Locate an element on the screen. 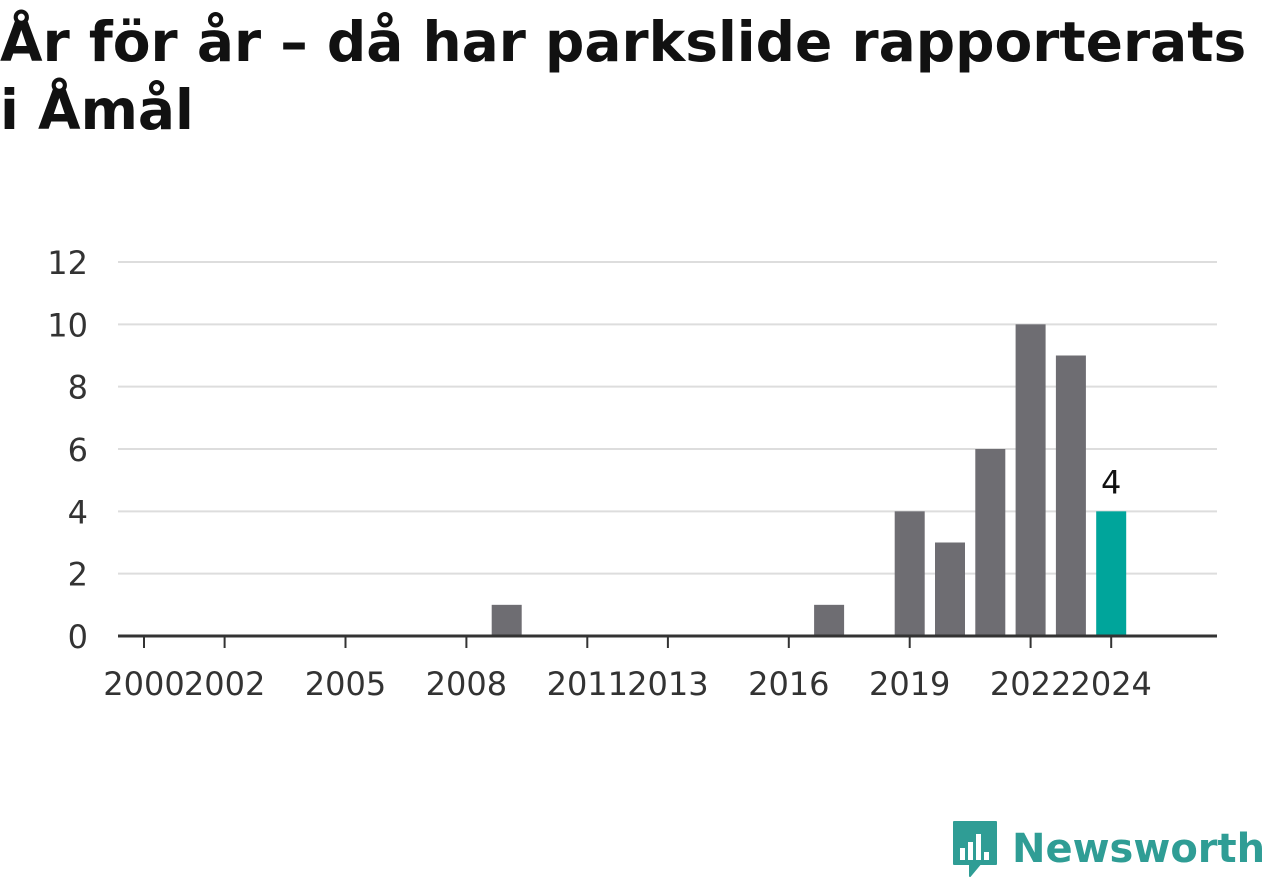  x-tick-label: 2019 is located at coordinates (909, 684).